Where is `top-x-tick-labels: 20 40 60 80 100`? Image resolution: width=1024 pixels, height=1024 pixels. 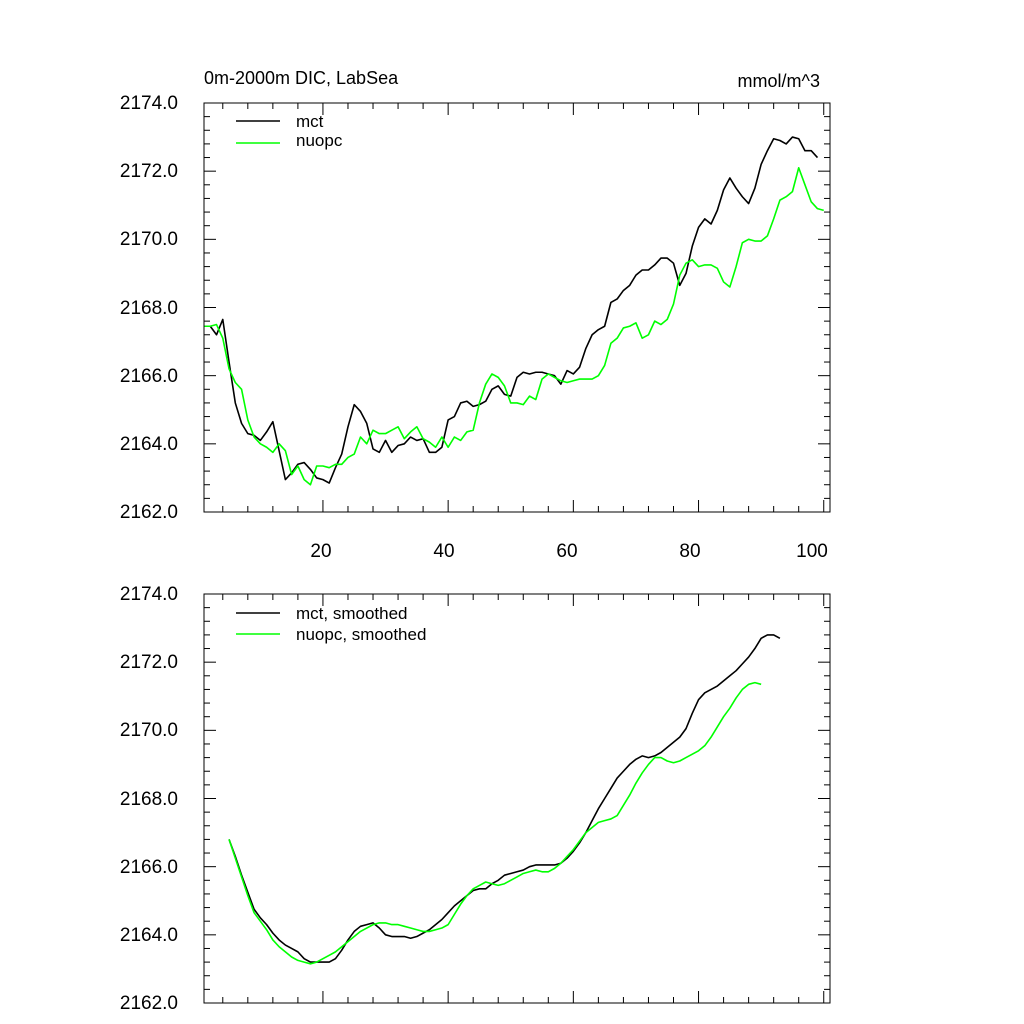
top-x-tick-labels: 20 40 60 80 100 is located at coordinates (568, 551).